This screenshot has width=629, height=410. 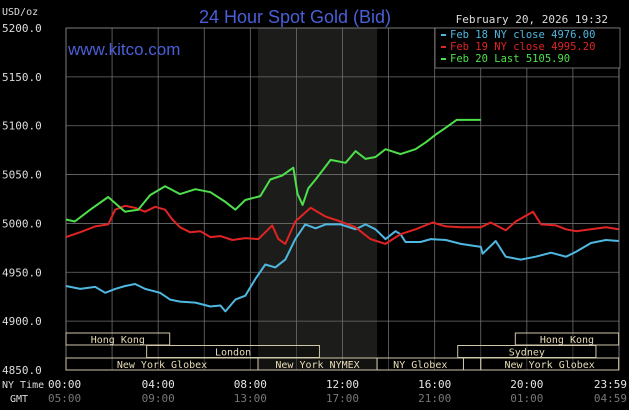 What do you see at coordinates (522, 35) in the screenshot?
I see `legend-entry: Feb 18 NY close 4976.00` at bounding box center [522, 35].